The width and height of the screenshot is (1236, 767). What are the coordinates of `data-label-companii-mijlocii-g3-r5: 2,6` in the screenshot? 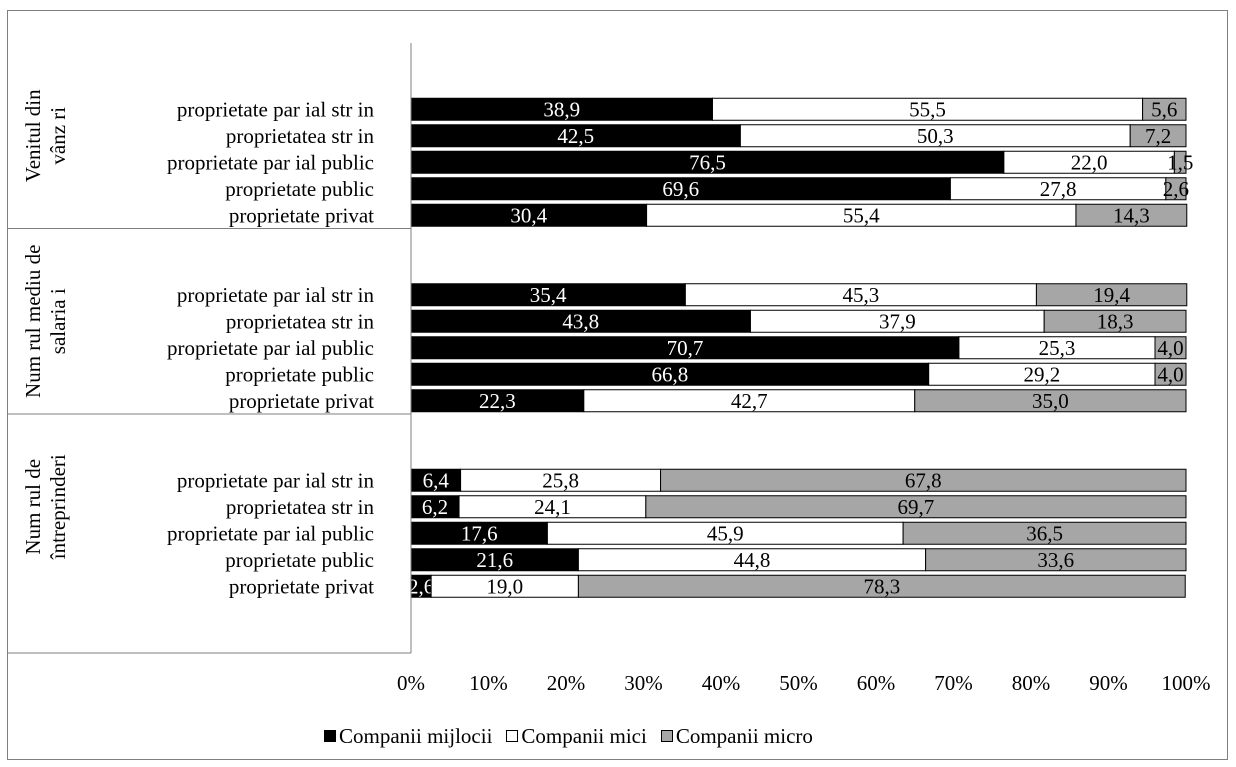 It's located at (421, 586).